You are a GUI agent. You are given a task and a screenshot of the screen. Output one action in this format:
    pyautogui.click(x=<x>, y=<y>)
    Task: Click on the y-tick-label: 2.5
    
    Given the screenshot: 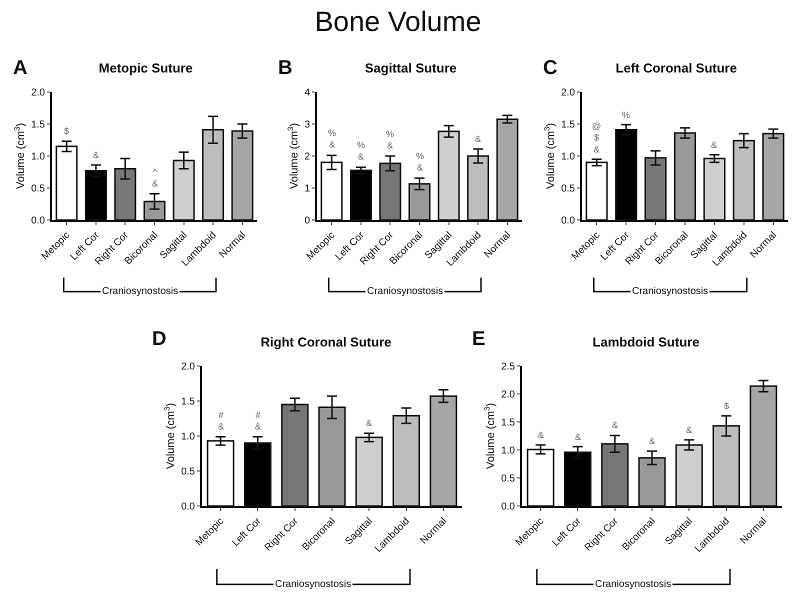 What is the action you would take?
    pyautogui.click(x=508, y=367)
    